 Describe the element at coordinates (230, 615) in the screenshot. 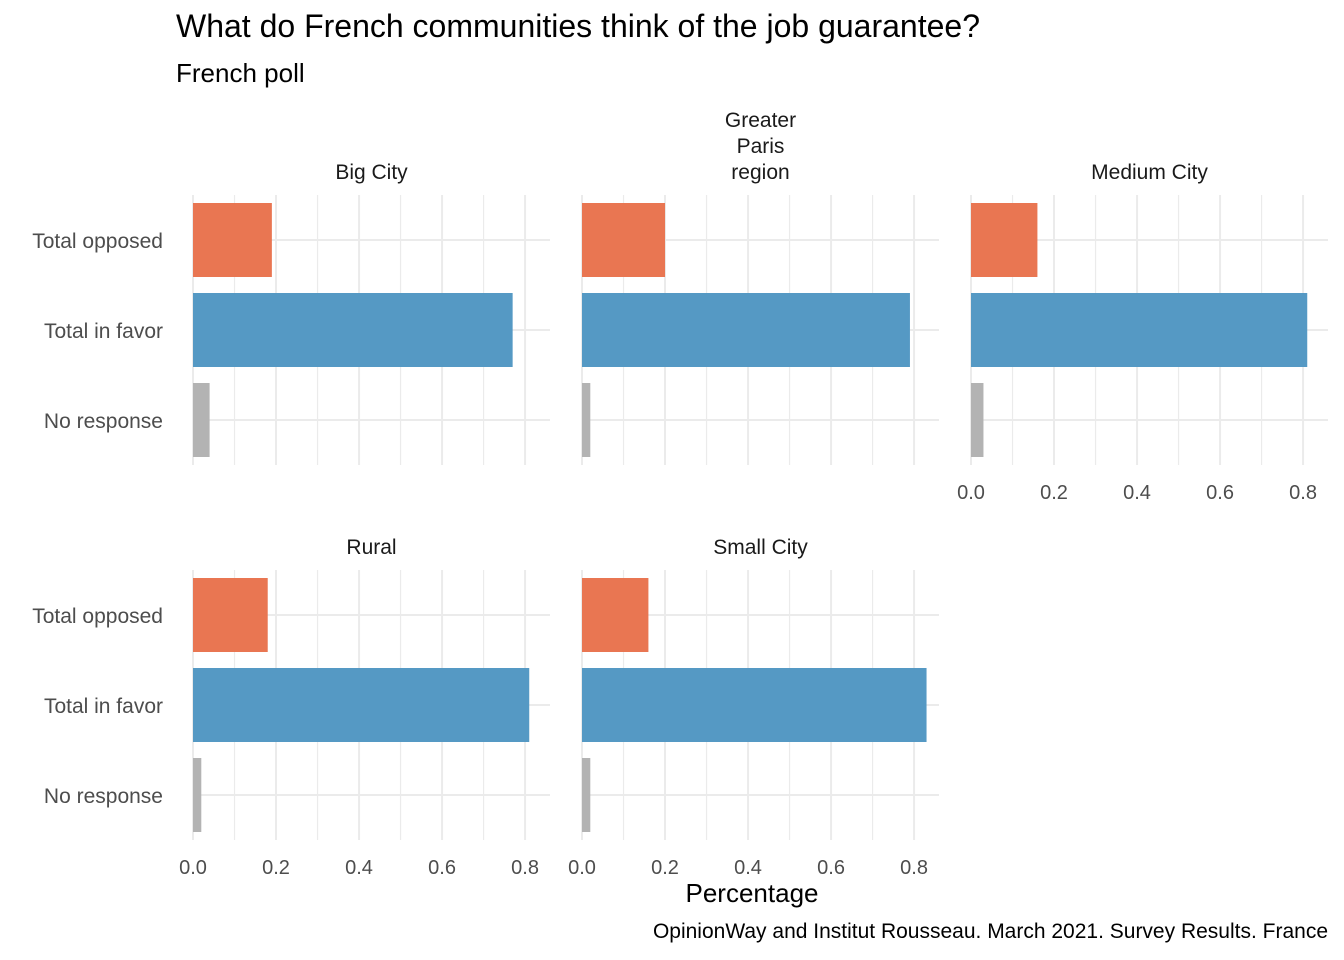

I see `bar-rural-total-opposed` at that location.